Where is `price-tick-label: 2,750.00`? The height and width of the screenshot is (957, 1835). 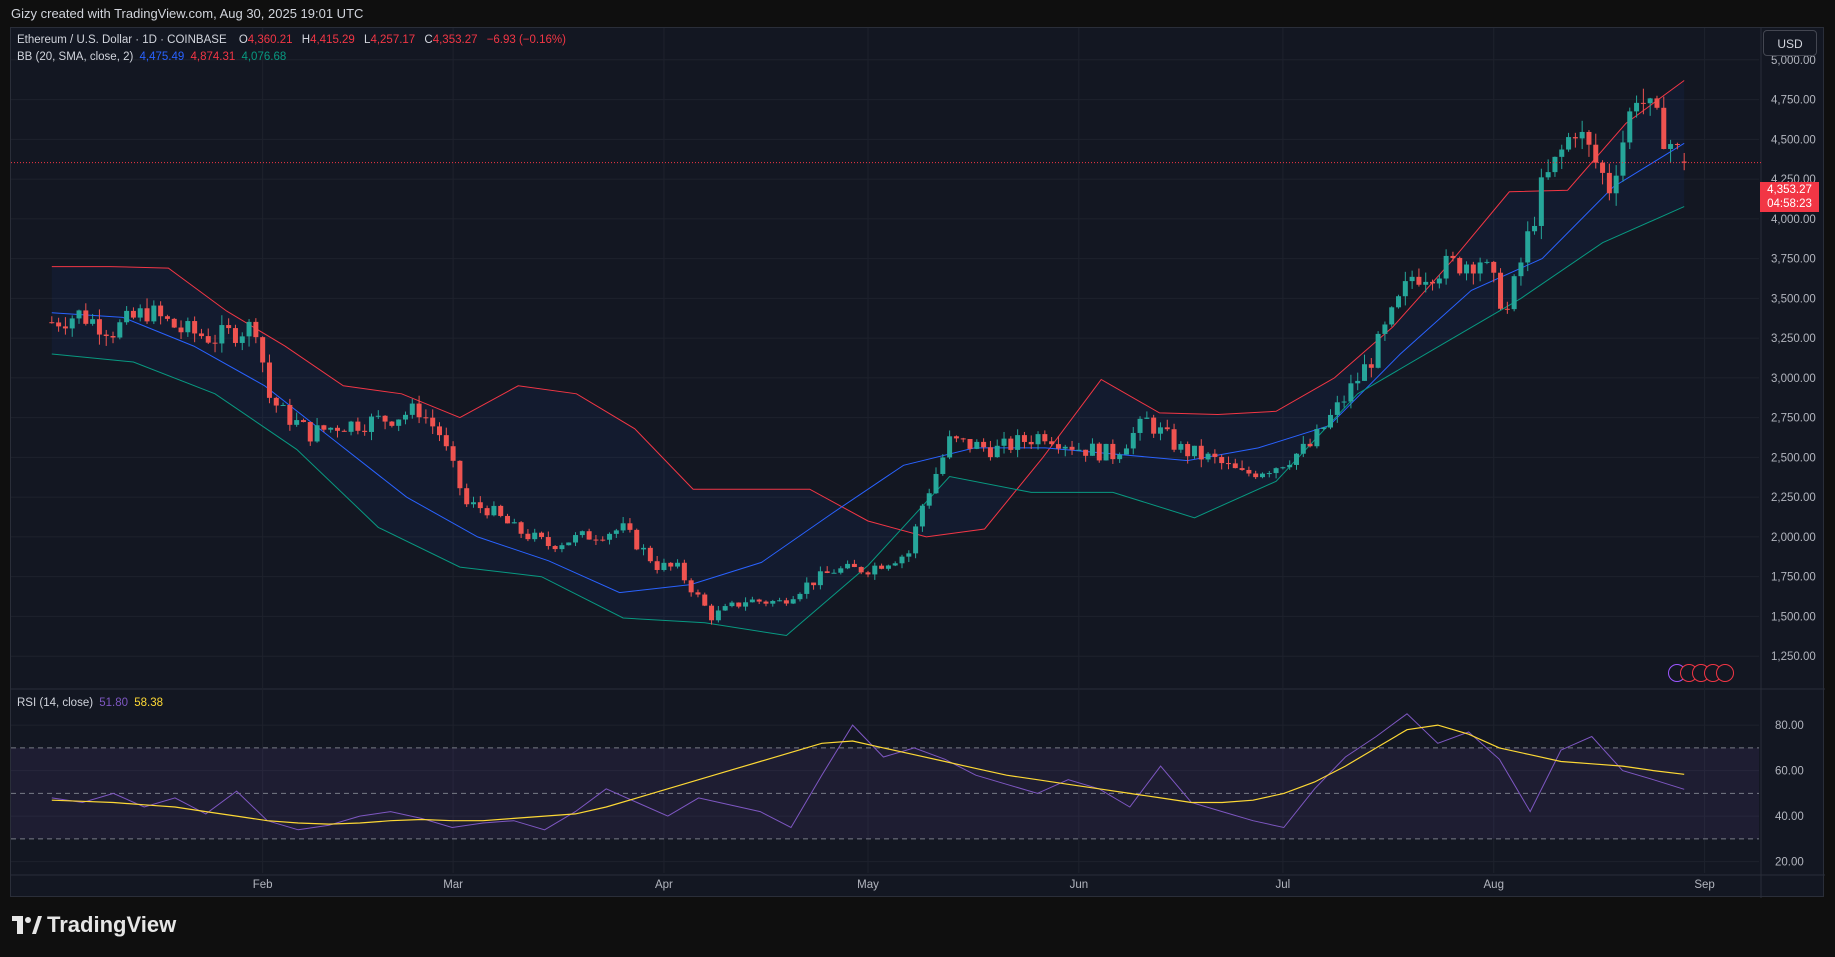
price-tick-label: 2,750.00 is located at coordinates (1793, 419).